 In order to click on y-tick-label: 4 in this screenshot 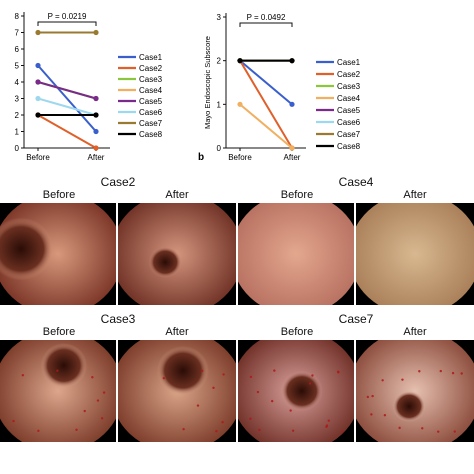, I will do `click(17, 82)`.